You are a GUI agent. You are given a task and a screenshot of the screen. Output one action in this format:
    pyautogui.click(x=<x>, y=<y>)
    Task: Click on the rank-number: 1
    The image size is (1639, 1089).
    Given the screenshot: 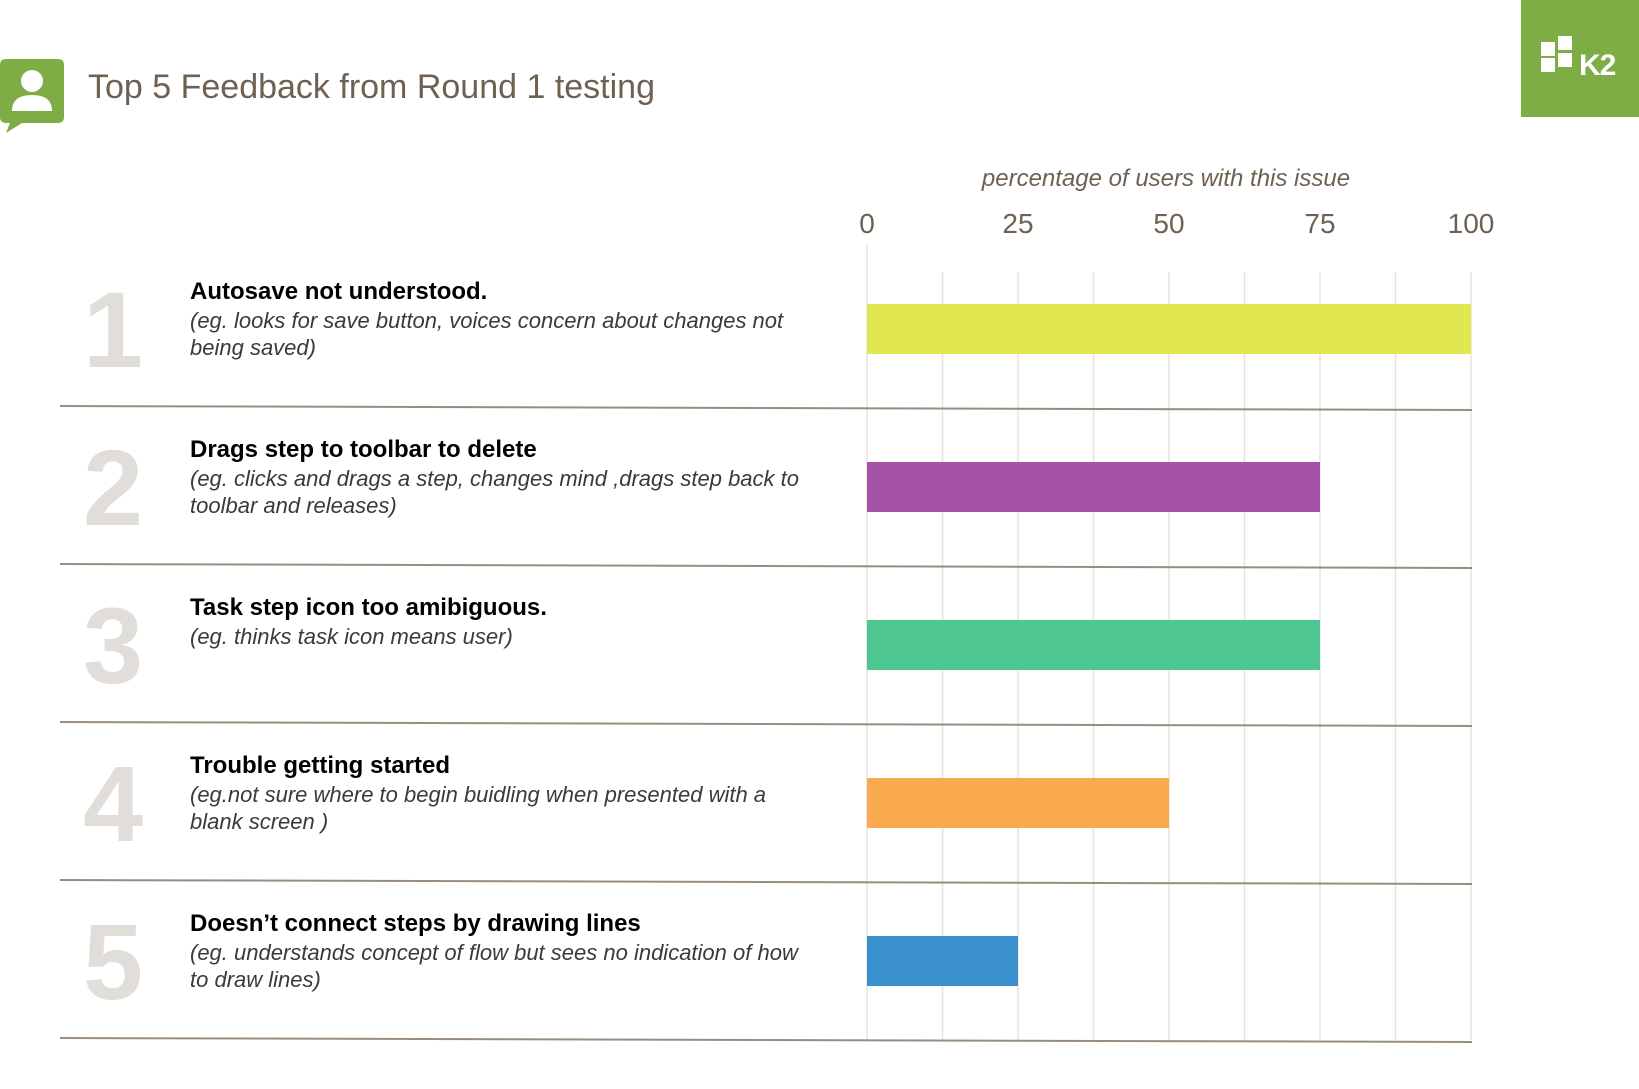 What is the action you would take?
    pyautogui.click(x=113, y=329)
    